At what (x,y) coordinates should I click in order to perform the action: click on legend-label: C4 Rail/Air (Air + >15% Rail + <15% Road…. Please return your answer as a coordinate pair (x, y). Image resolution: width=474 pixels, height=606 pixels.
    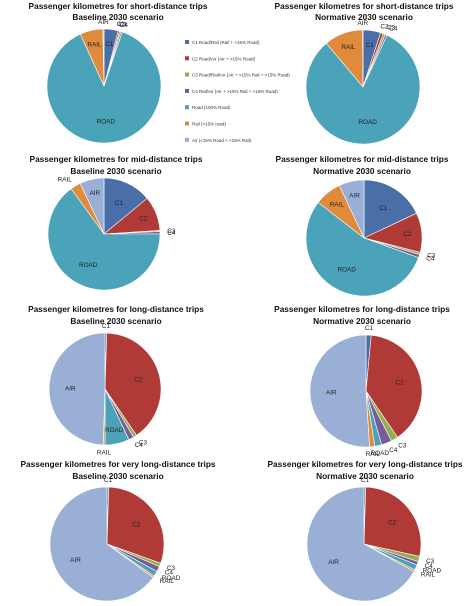
    Looking at the image, I should click on (235, 91).